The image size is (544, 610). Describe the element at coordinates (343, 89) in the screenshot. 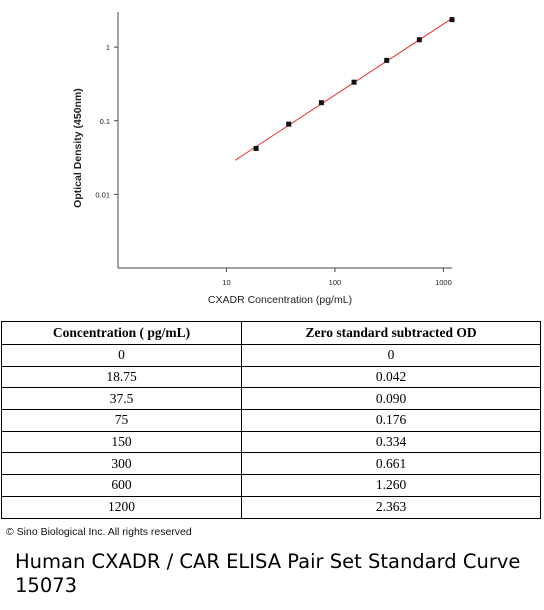

I see `fit-line` at that location.